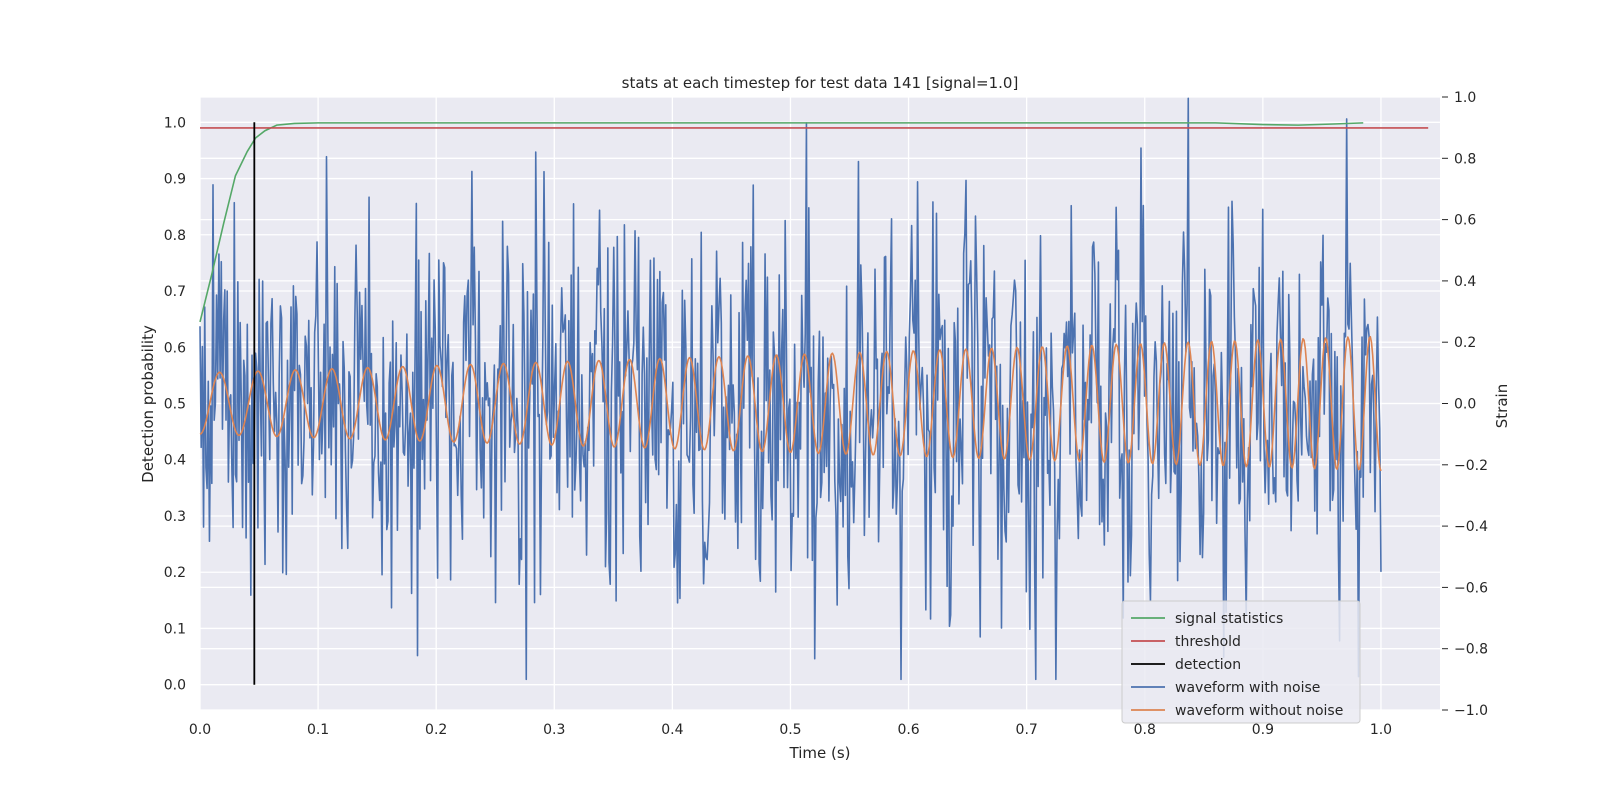 Image resolution: width=1600 pixels, height=800 pixels. What do you see at coordinates (790, 403) in the screenshot?
I see `series-waveform-without-noise` at bounding box center [790, 403].